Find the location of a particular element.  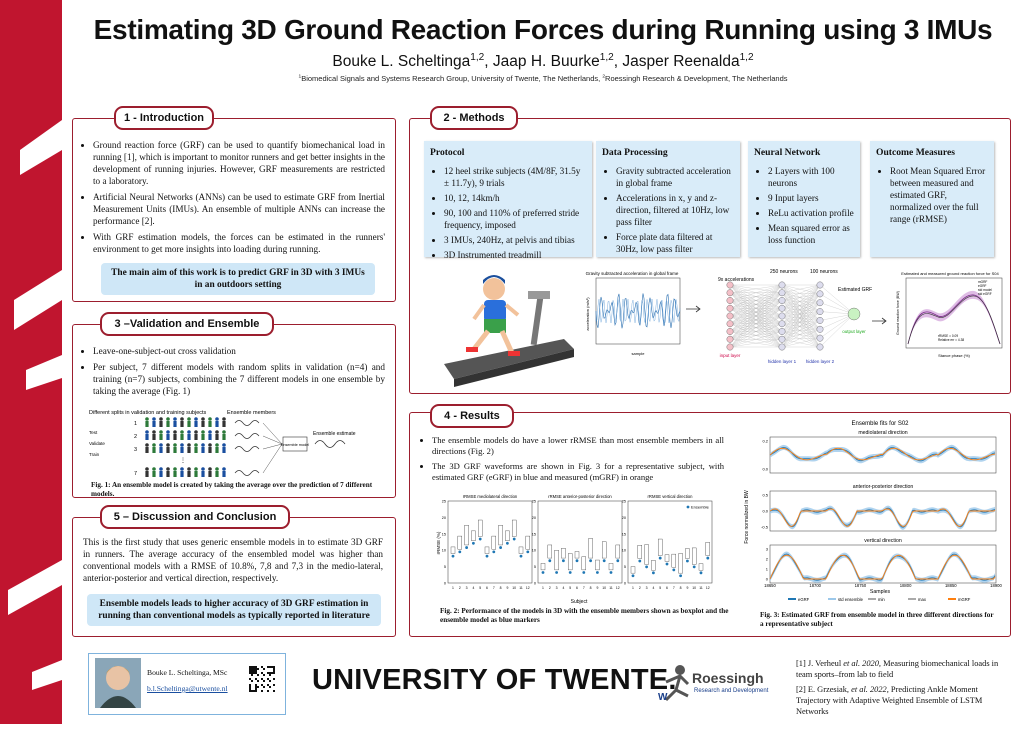

fig2-legend-marker is located at coordinates (688, 507).